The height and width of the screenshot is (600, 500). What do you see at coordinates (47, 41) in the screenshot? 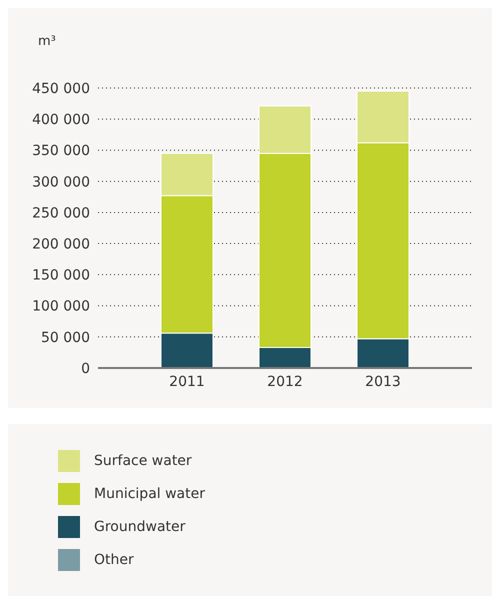
I see `y-axis-title: m³` at bounding box center [47, 41].